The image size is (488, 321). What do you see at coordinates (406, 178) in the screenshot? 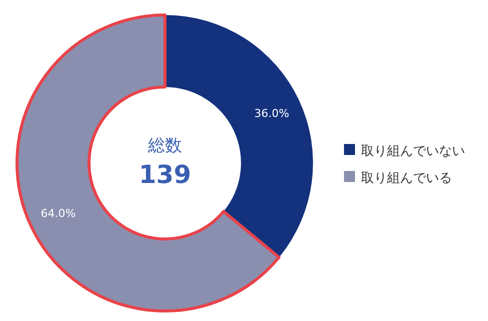
I see `legend-label: 取り組んでいる` at bounding box center [406, 178].